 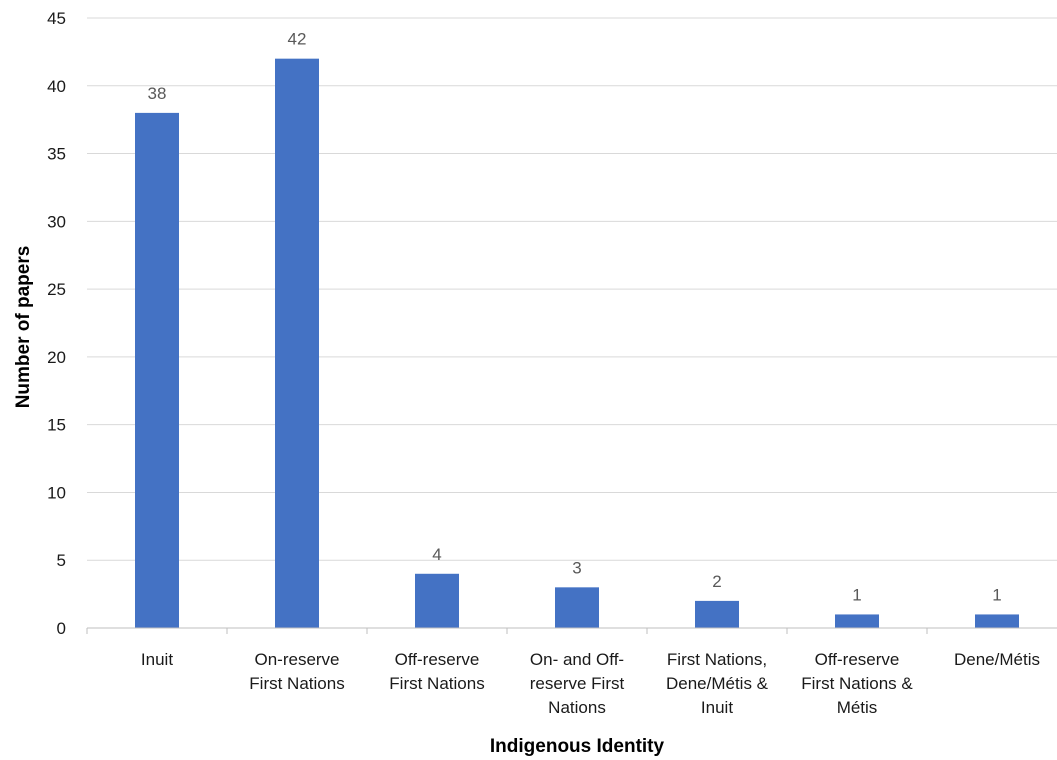 I want to click on x-tick-label: On- and Off-reserve First Nations, so click(x=577, y=683).